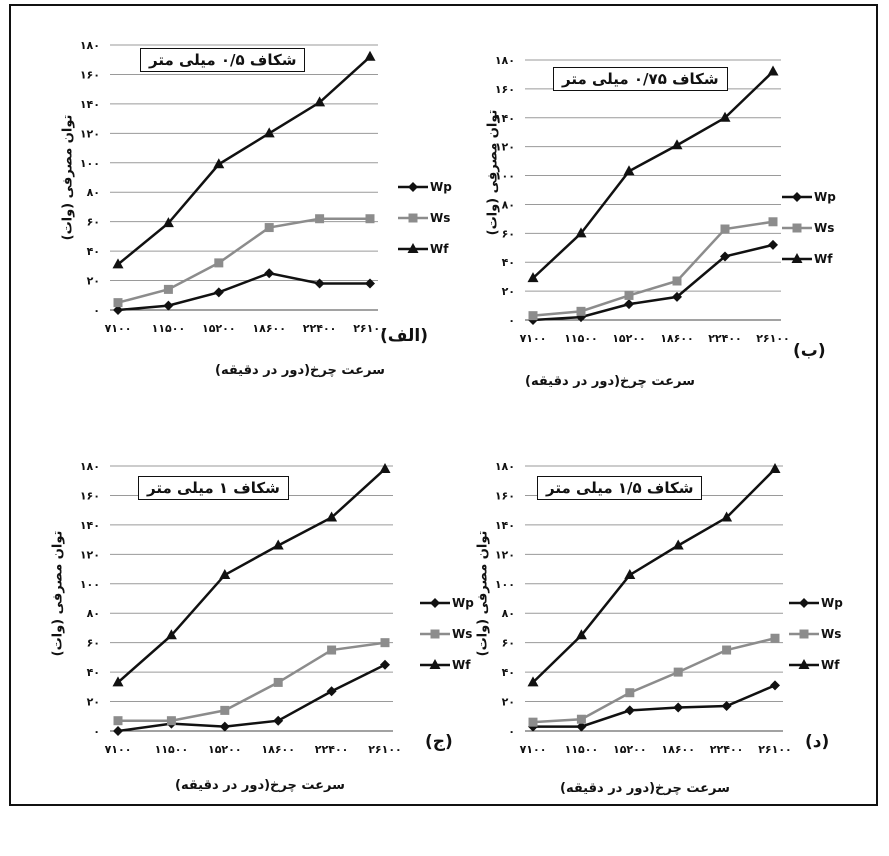  Describe the element at coordinates (440, 218) in the screenshot. I see `legend-label: Ws` at that location.